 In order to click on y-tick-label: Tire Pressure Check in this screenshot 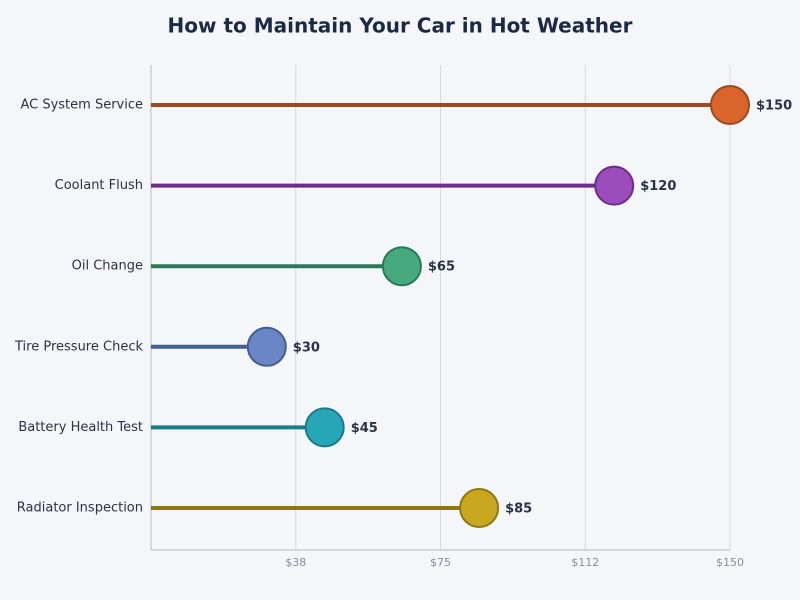, I will do `click(78, 346)`.